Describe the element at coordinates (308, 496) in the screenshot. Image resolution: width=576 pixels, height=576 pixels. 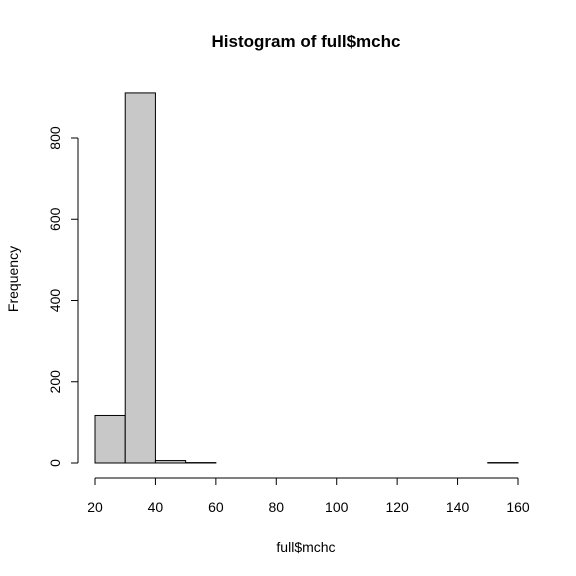
I see `x-axis: 20 40 60 80 100 120 140 160` at that location.